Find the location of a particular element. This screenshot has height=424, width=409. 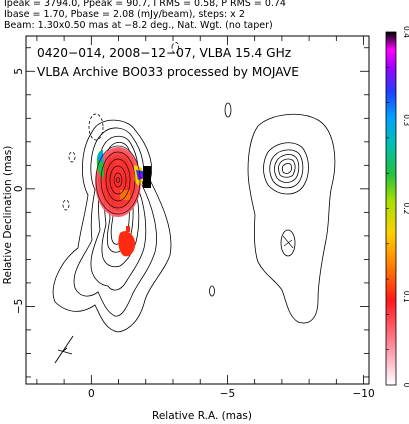

pol-contour-knot is located at coordinates (288, 243).